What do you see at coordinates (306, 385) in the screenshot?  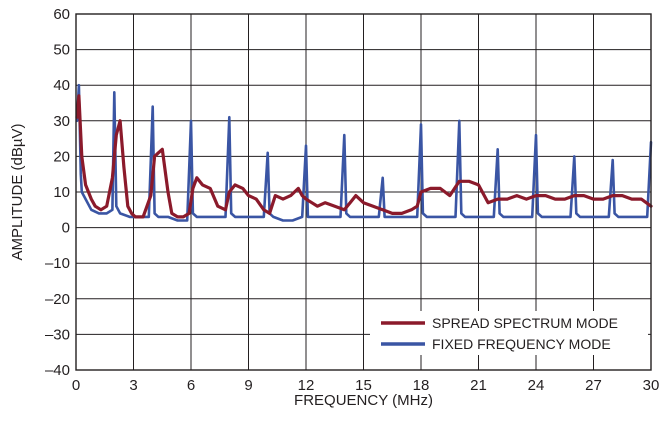 I see `x-tick-label-4: 12` at bounding box center [306, 385].